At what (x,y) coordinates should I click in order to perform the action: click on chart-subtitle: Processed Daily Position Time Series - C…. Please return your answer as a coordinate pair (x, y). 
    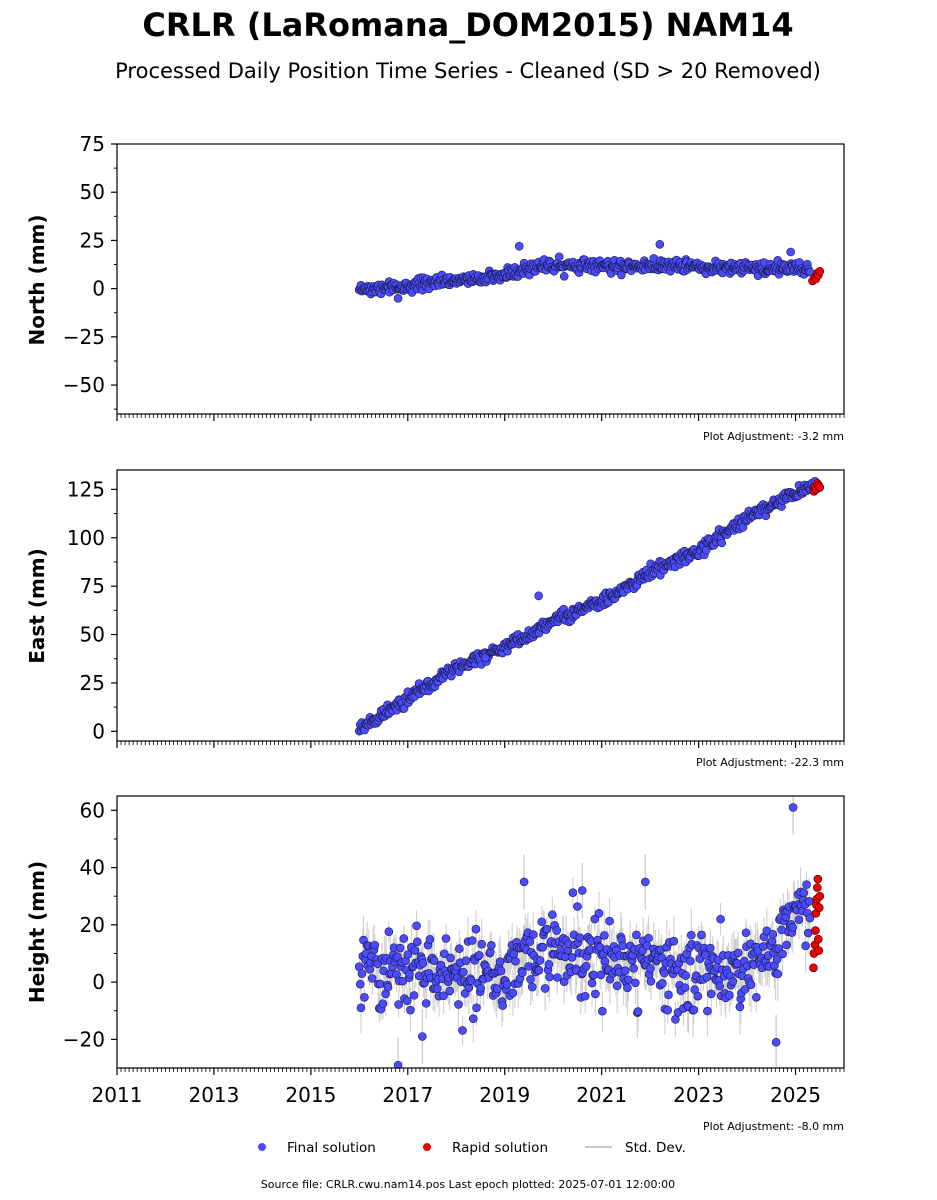
    Looking at the image, I should click on (468, 71).